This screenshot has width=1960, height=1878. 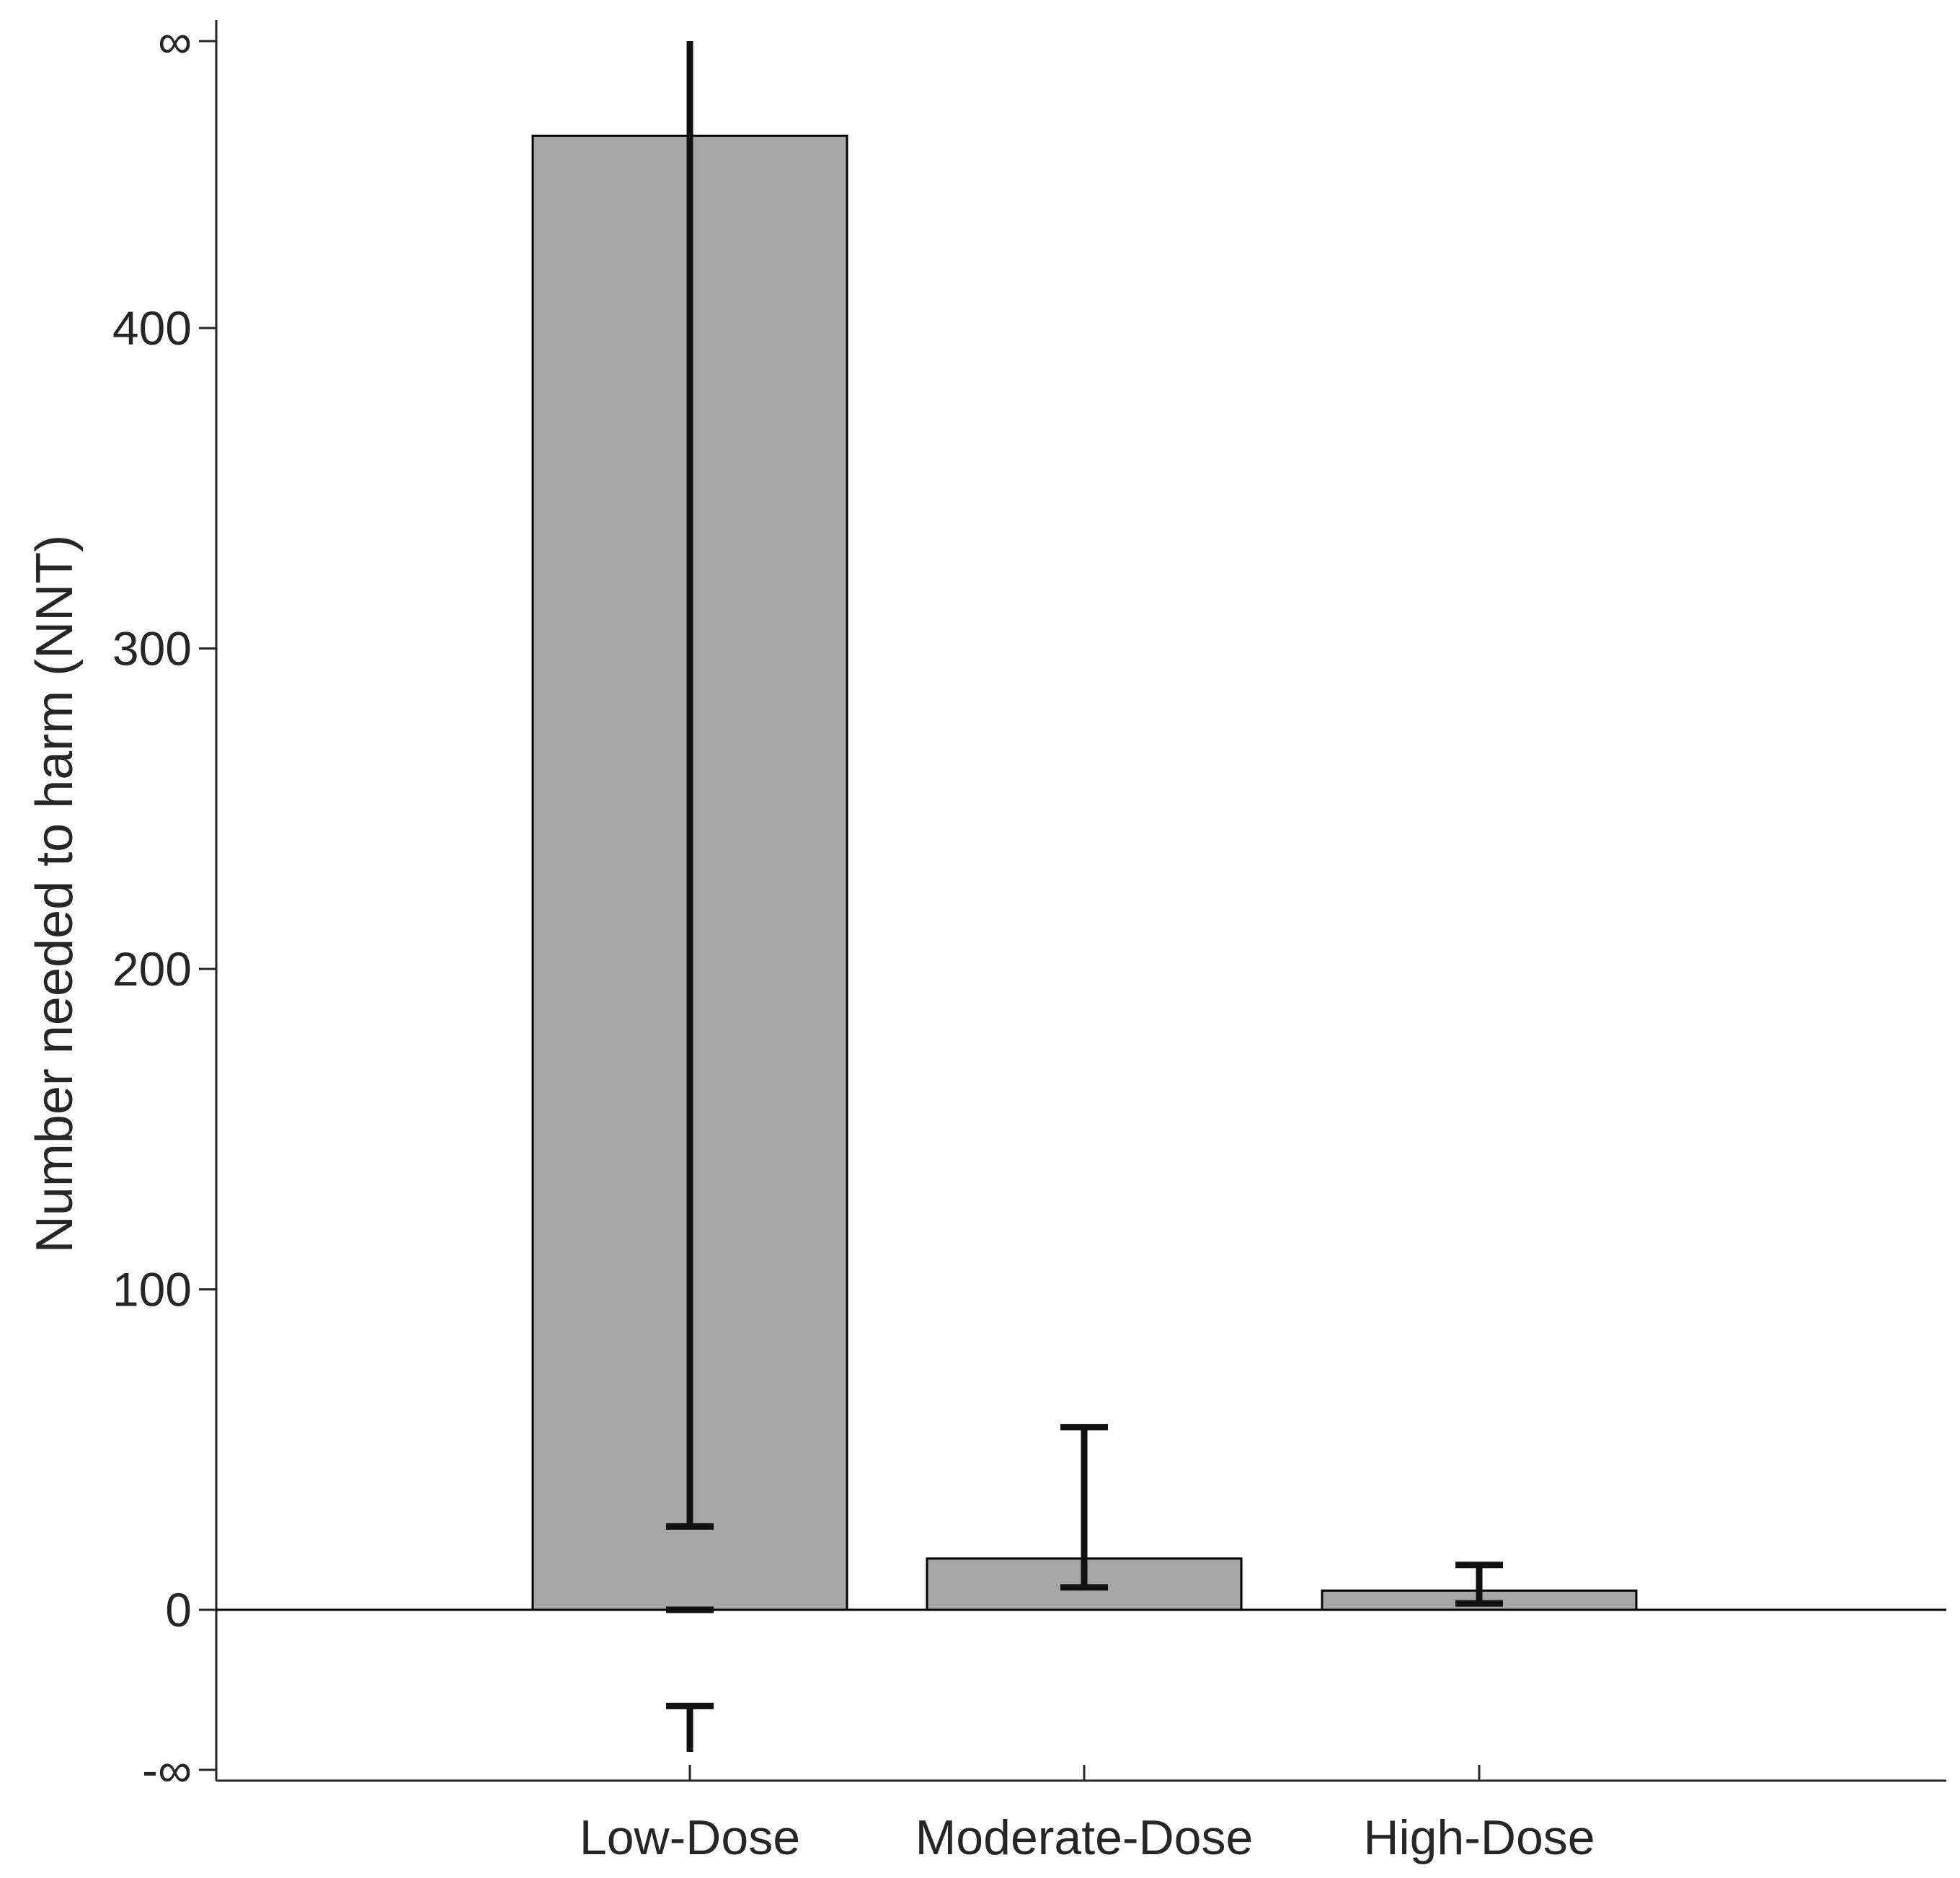 I want to click on y-tick-label-0: 0, so click(x=178, y=1609).